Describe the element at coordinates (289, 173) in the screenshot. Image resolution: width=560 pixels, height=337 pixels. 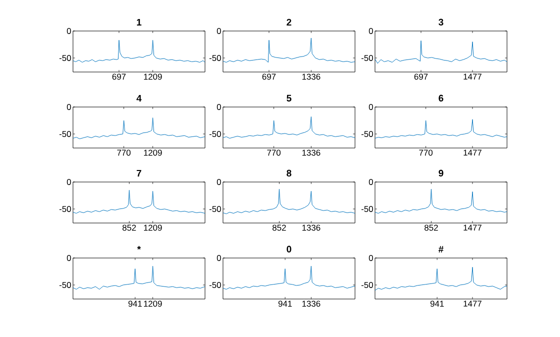
I see `chart-title: 8` at that location.